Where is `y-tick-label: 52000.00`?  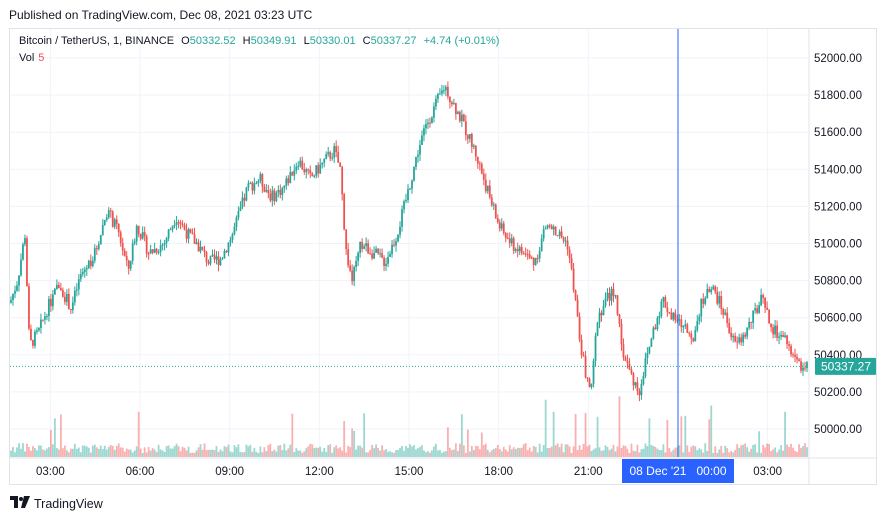 y-tick-label: 52000.00 is located at coordinates (838, 59).